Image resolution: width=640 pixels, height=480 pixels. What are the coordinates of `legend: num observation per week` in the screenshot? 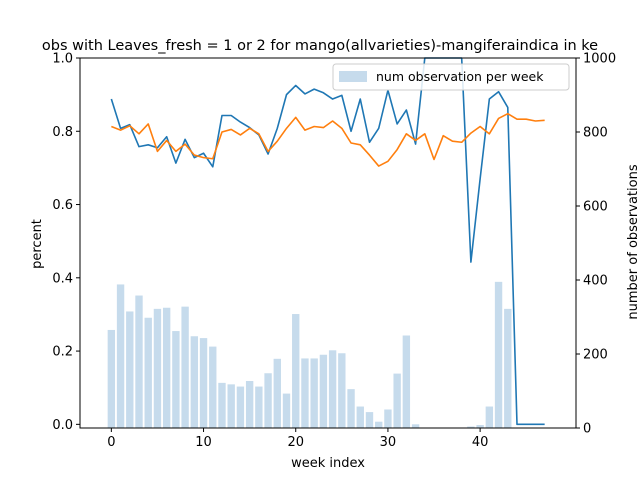 It's located at (451, 77).